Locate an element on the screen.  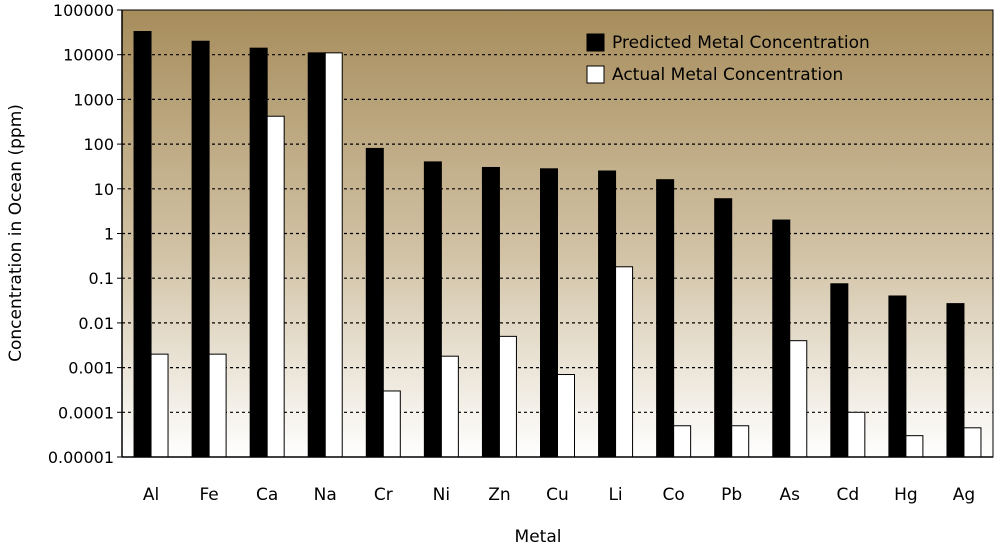
x-axis-labels: Al Fe Ca Na Cr Ni Zn Cu Li Co Pb As Cd Hg Ag is located at coordinates (559, 495).